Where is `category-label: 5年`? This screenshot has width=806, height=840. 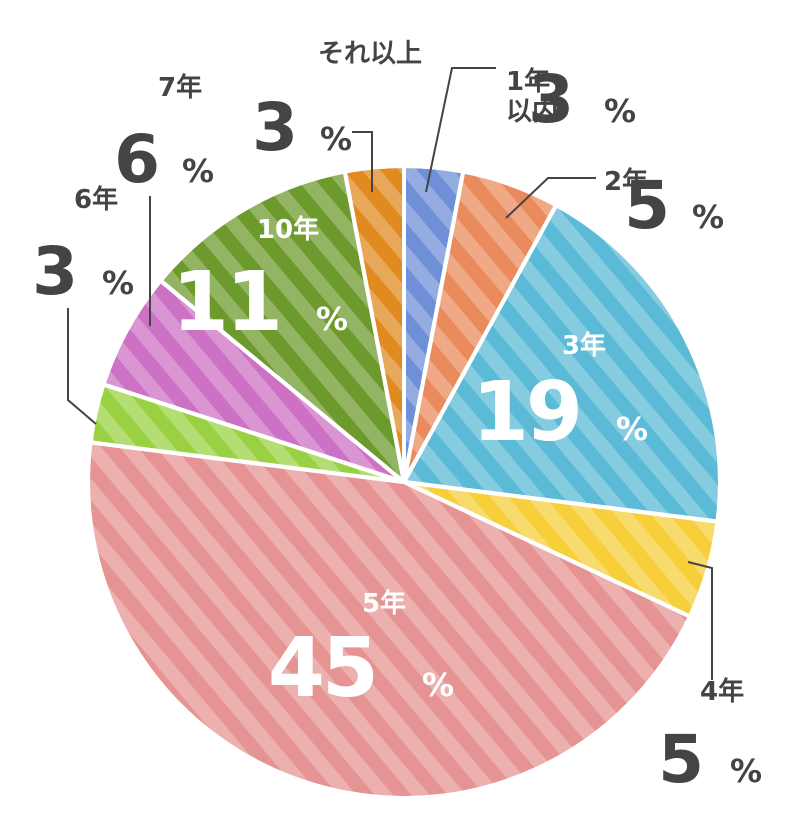
category-label: 5年 is located at coordinates (384, 603).